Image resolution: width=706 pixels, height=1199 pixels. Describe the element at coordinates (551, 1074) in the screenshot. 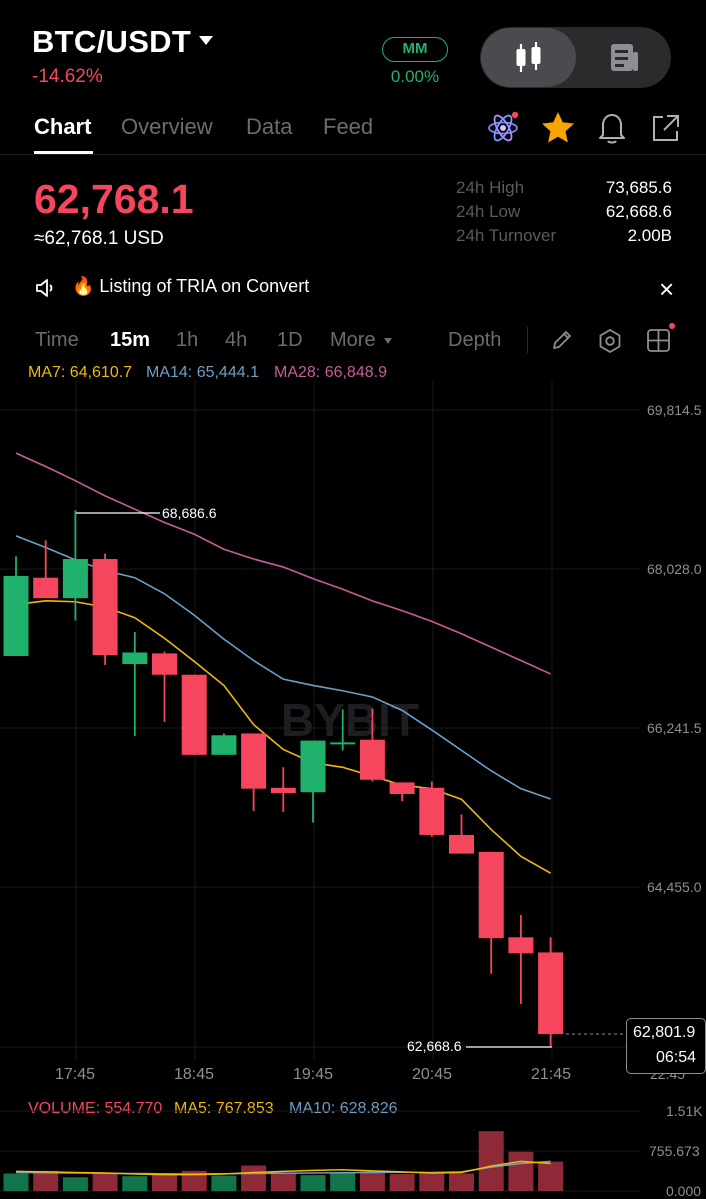

I see `time-axis-label: 21:45` at that location.